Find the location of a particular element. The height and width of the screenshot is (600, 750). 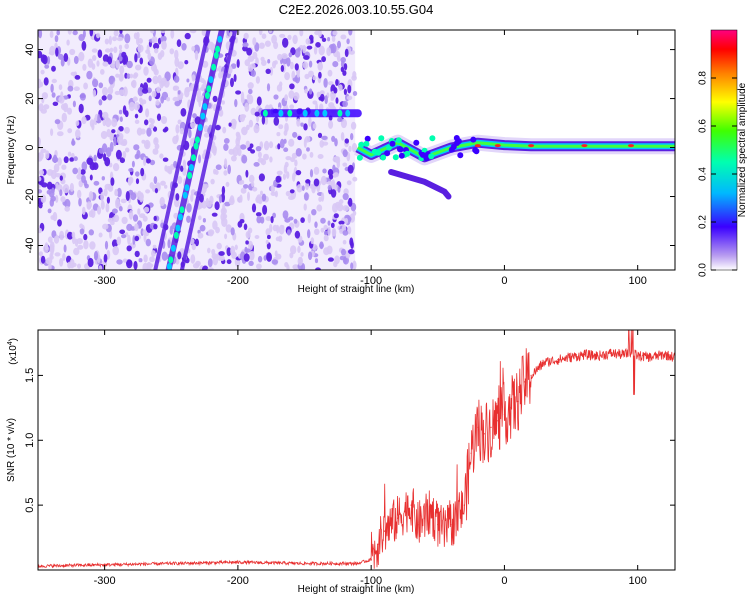

carrier-peak is located at coordinates (477, 146).